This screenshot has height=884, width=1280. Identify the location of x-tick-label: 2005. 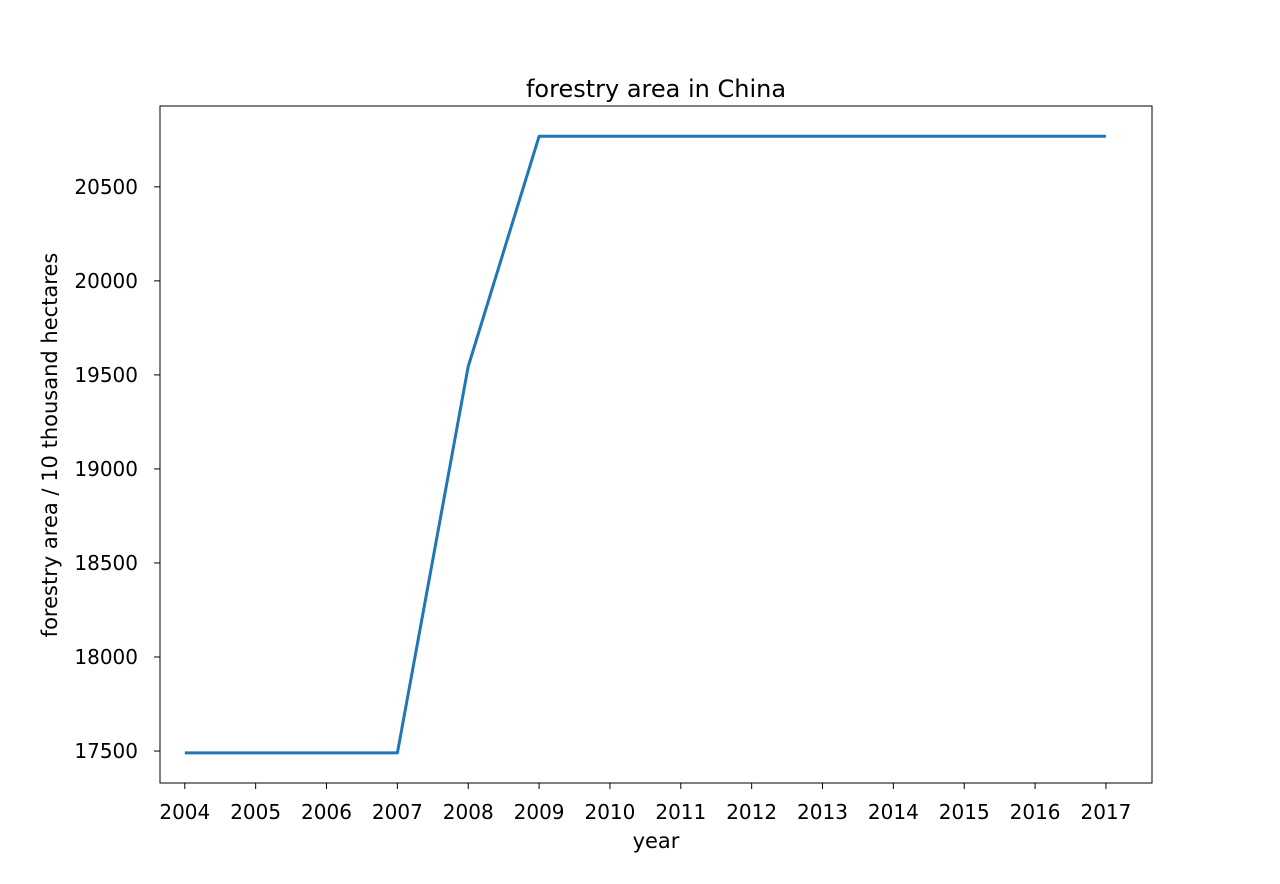
(255, 812).